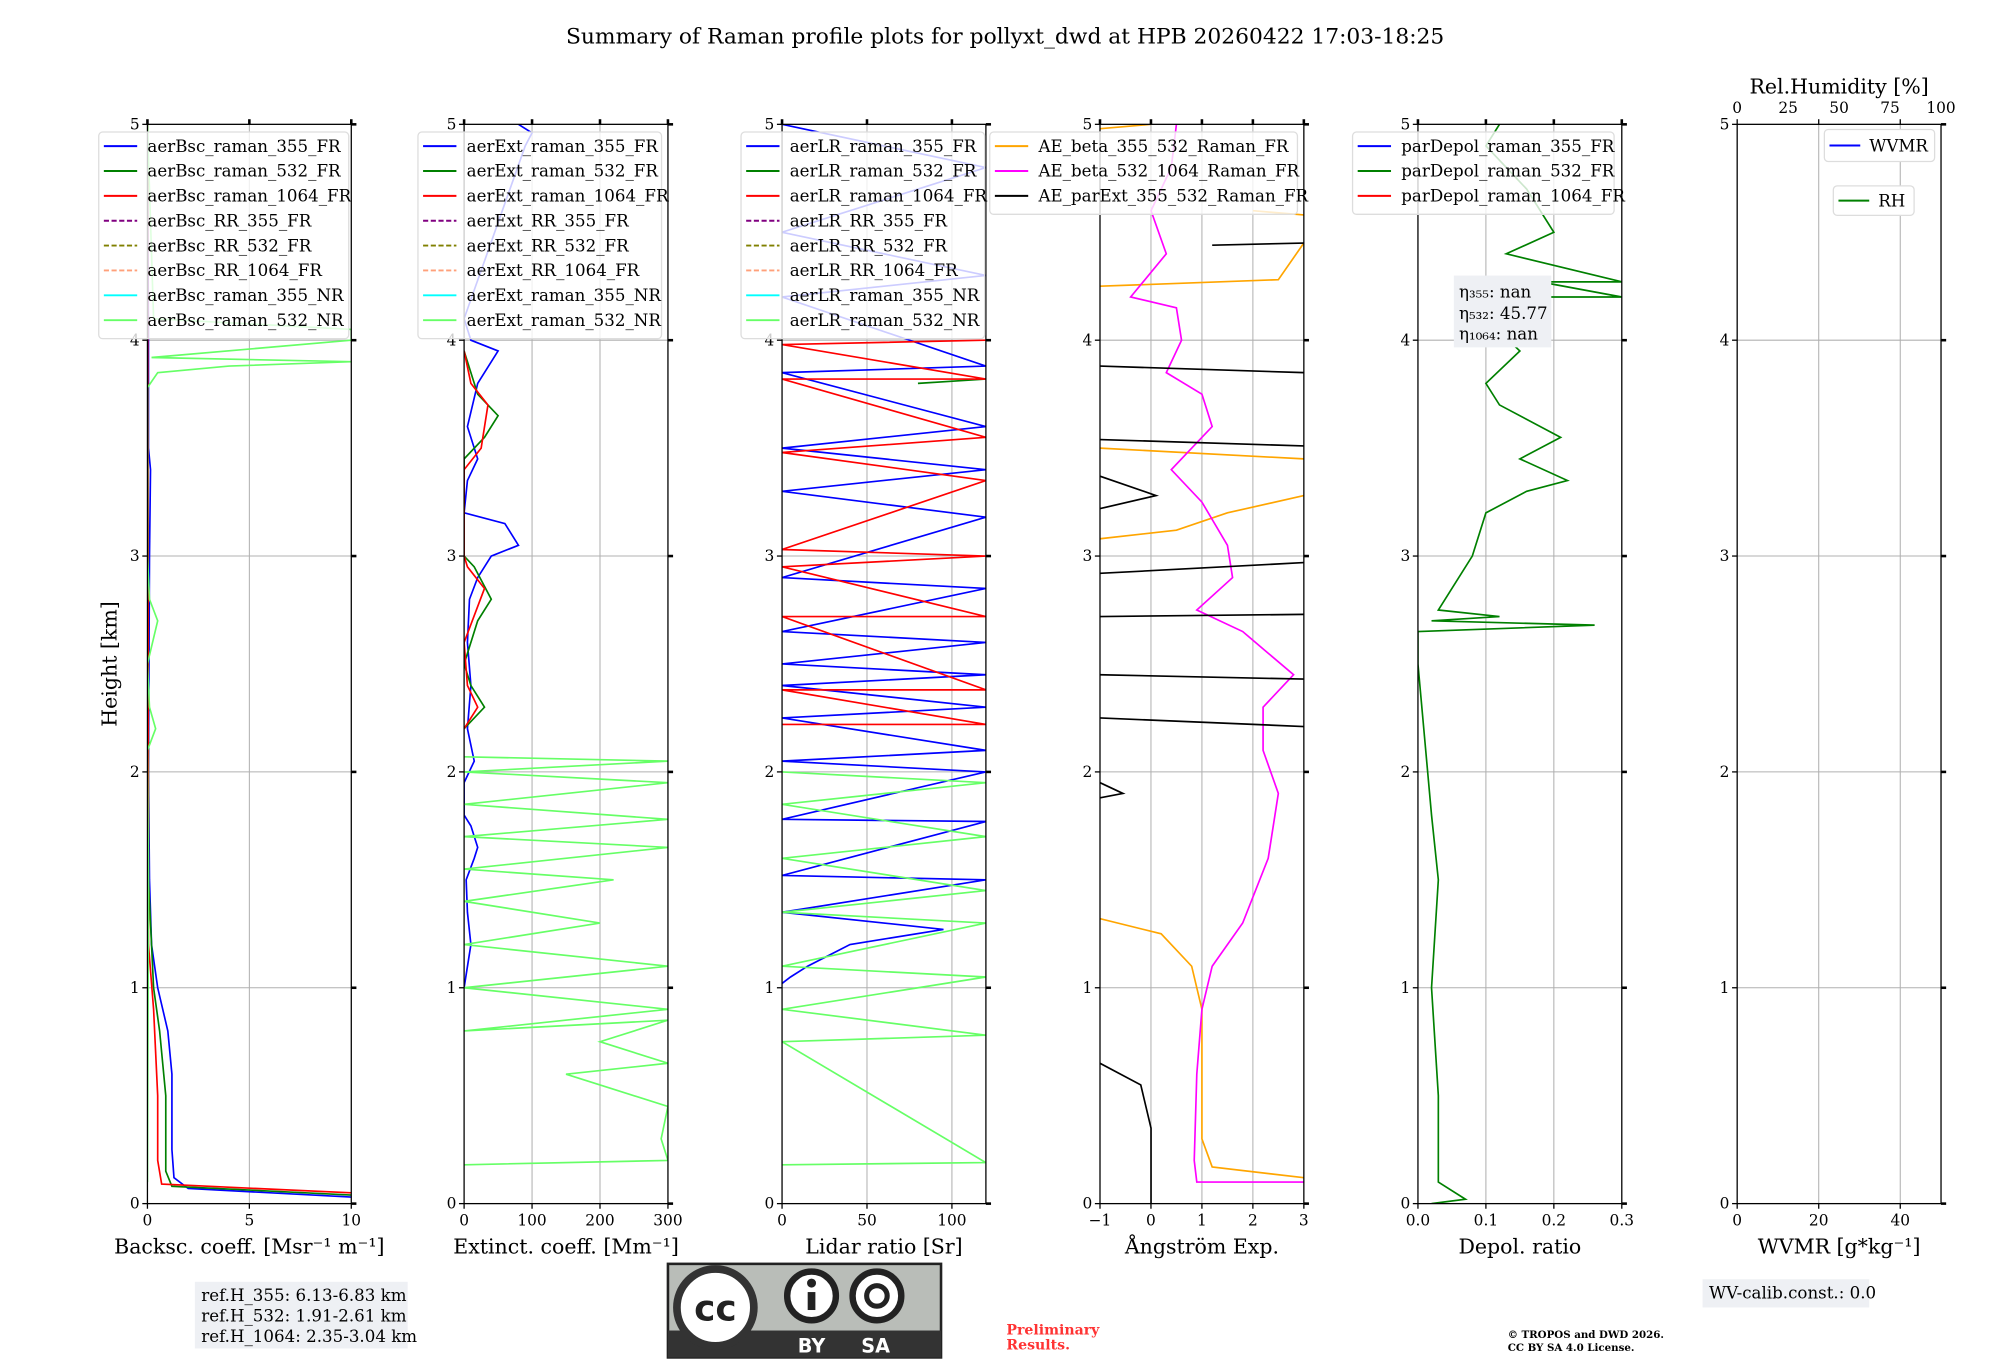 The image size is (2000, 1360). I want to click on top-tick-label: 0, so click(1737, 108).